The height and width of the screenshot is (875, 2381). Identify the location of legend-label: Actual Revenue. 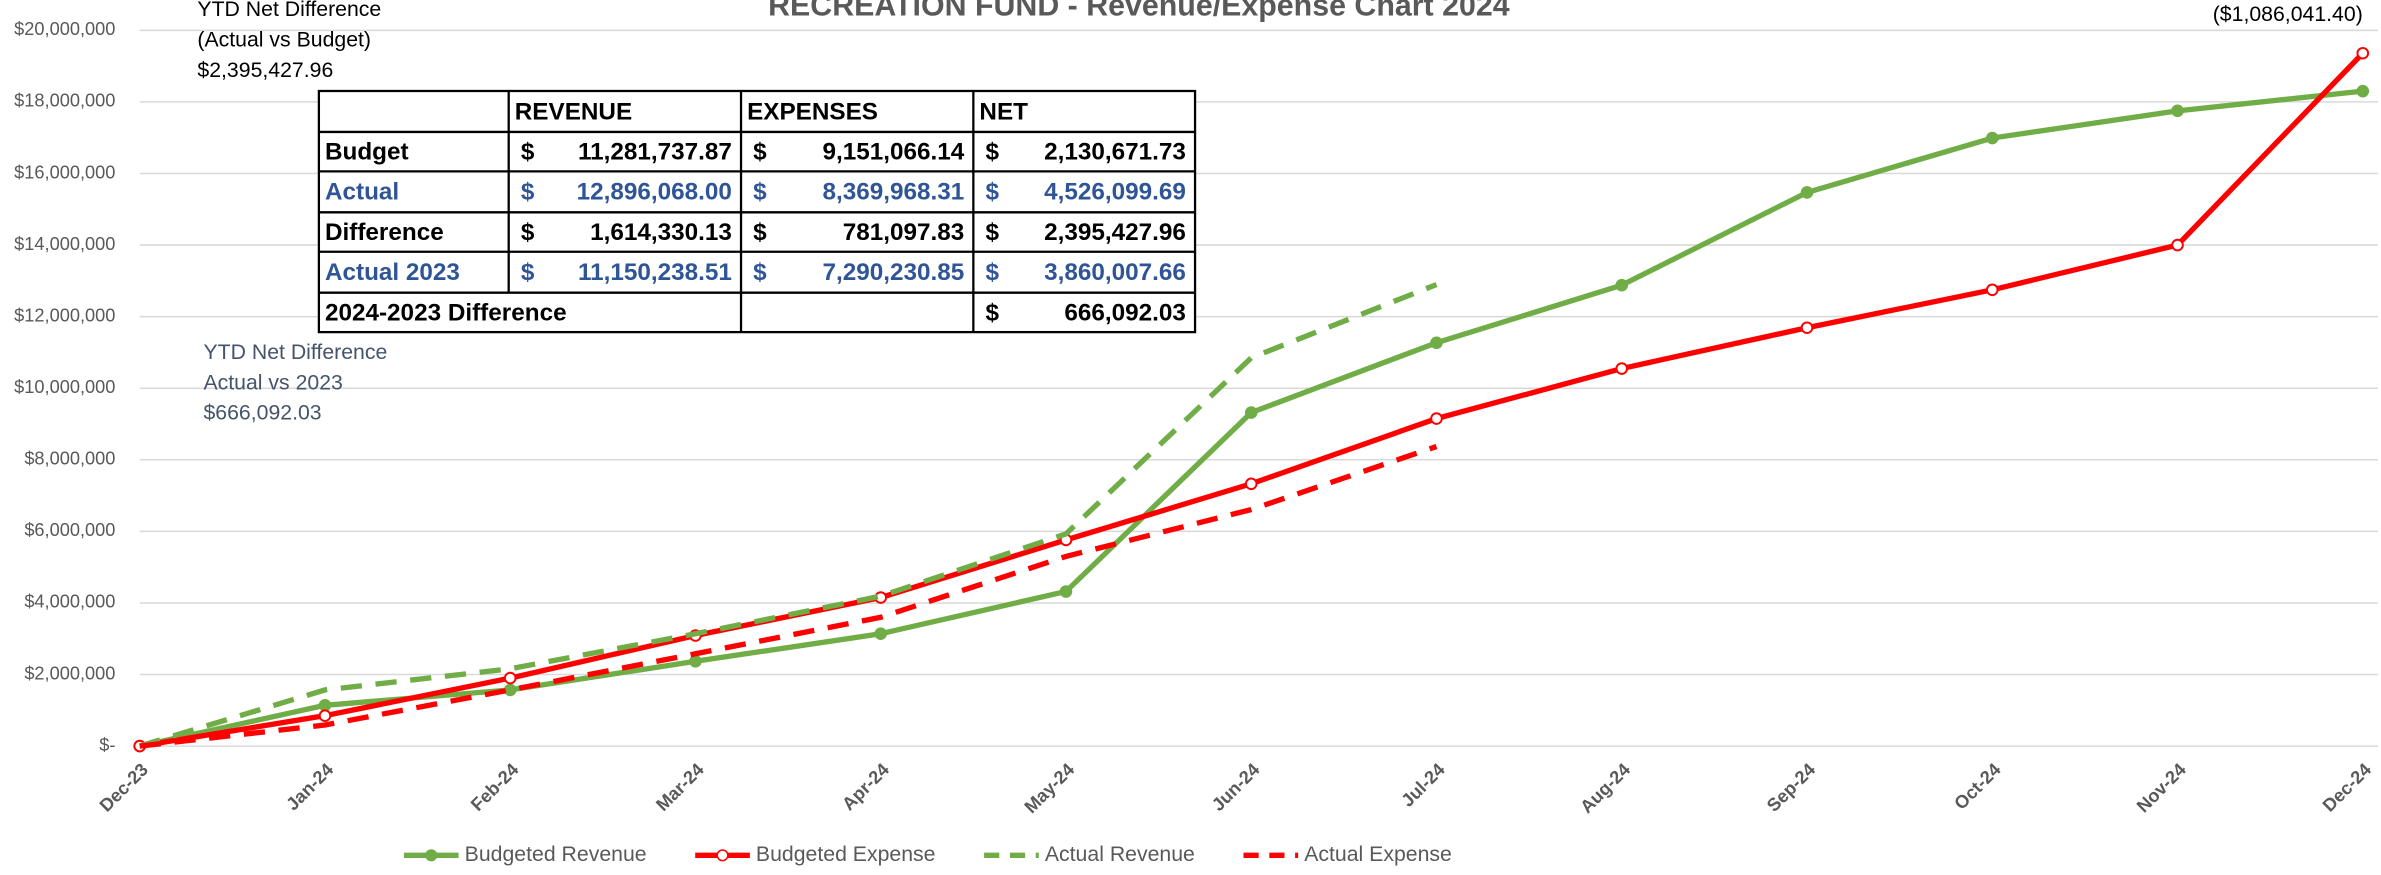
(1120, 854).